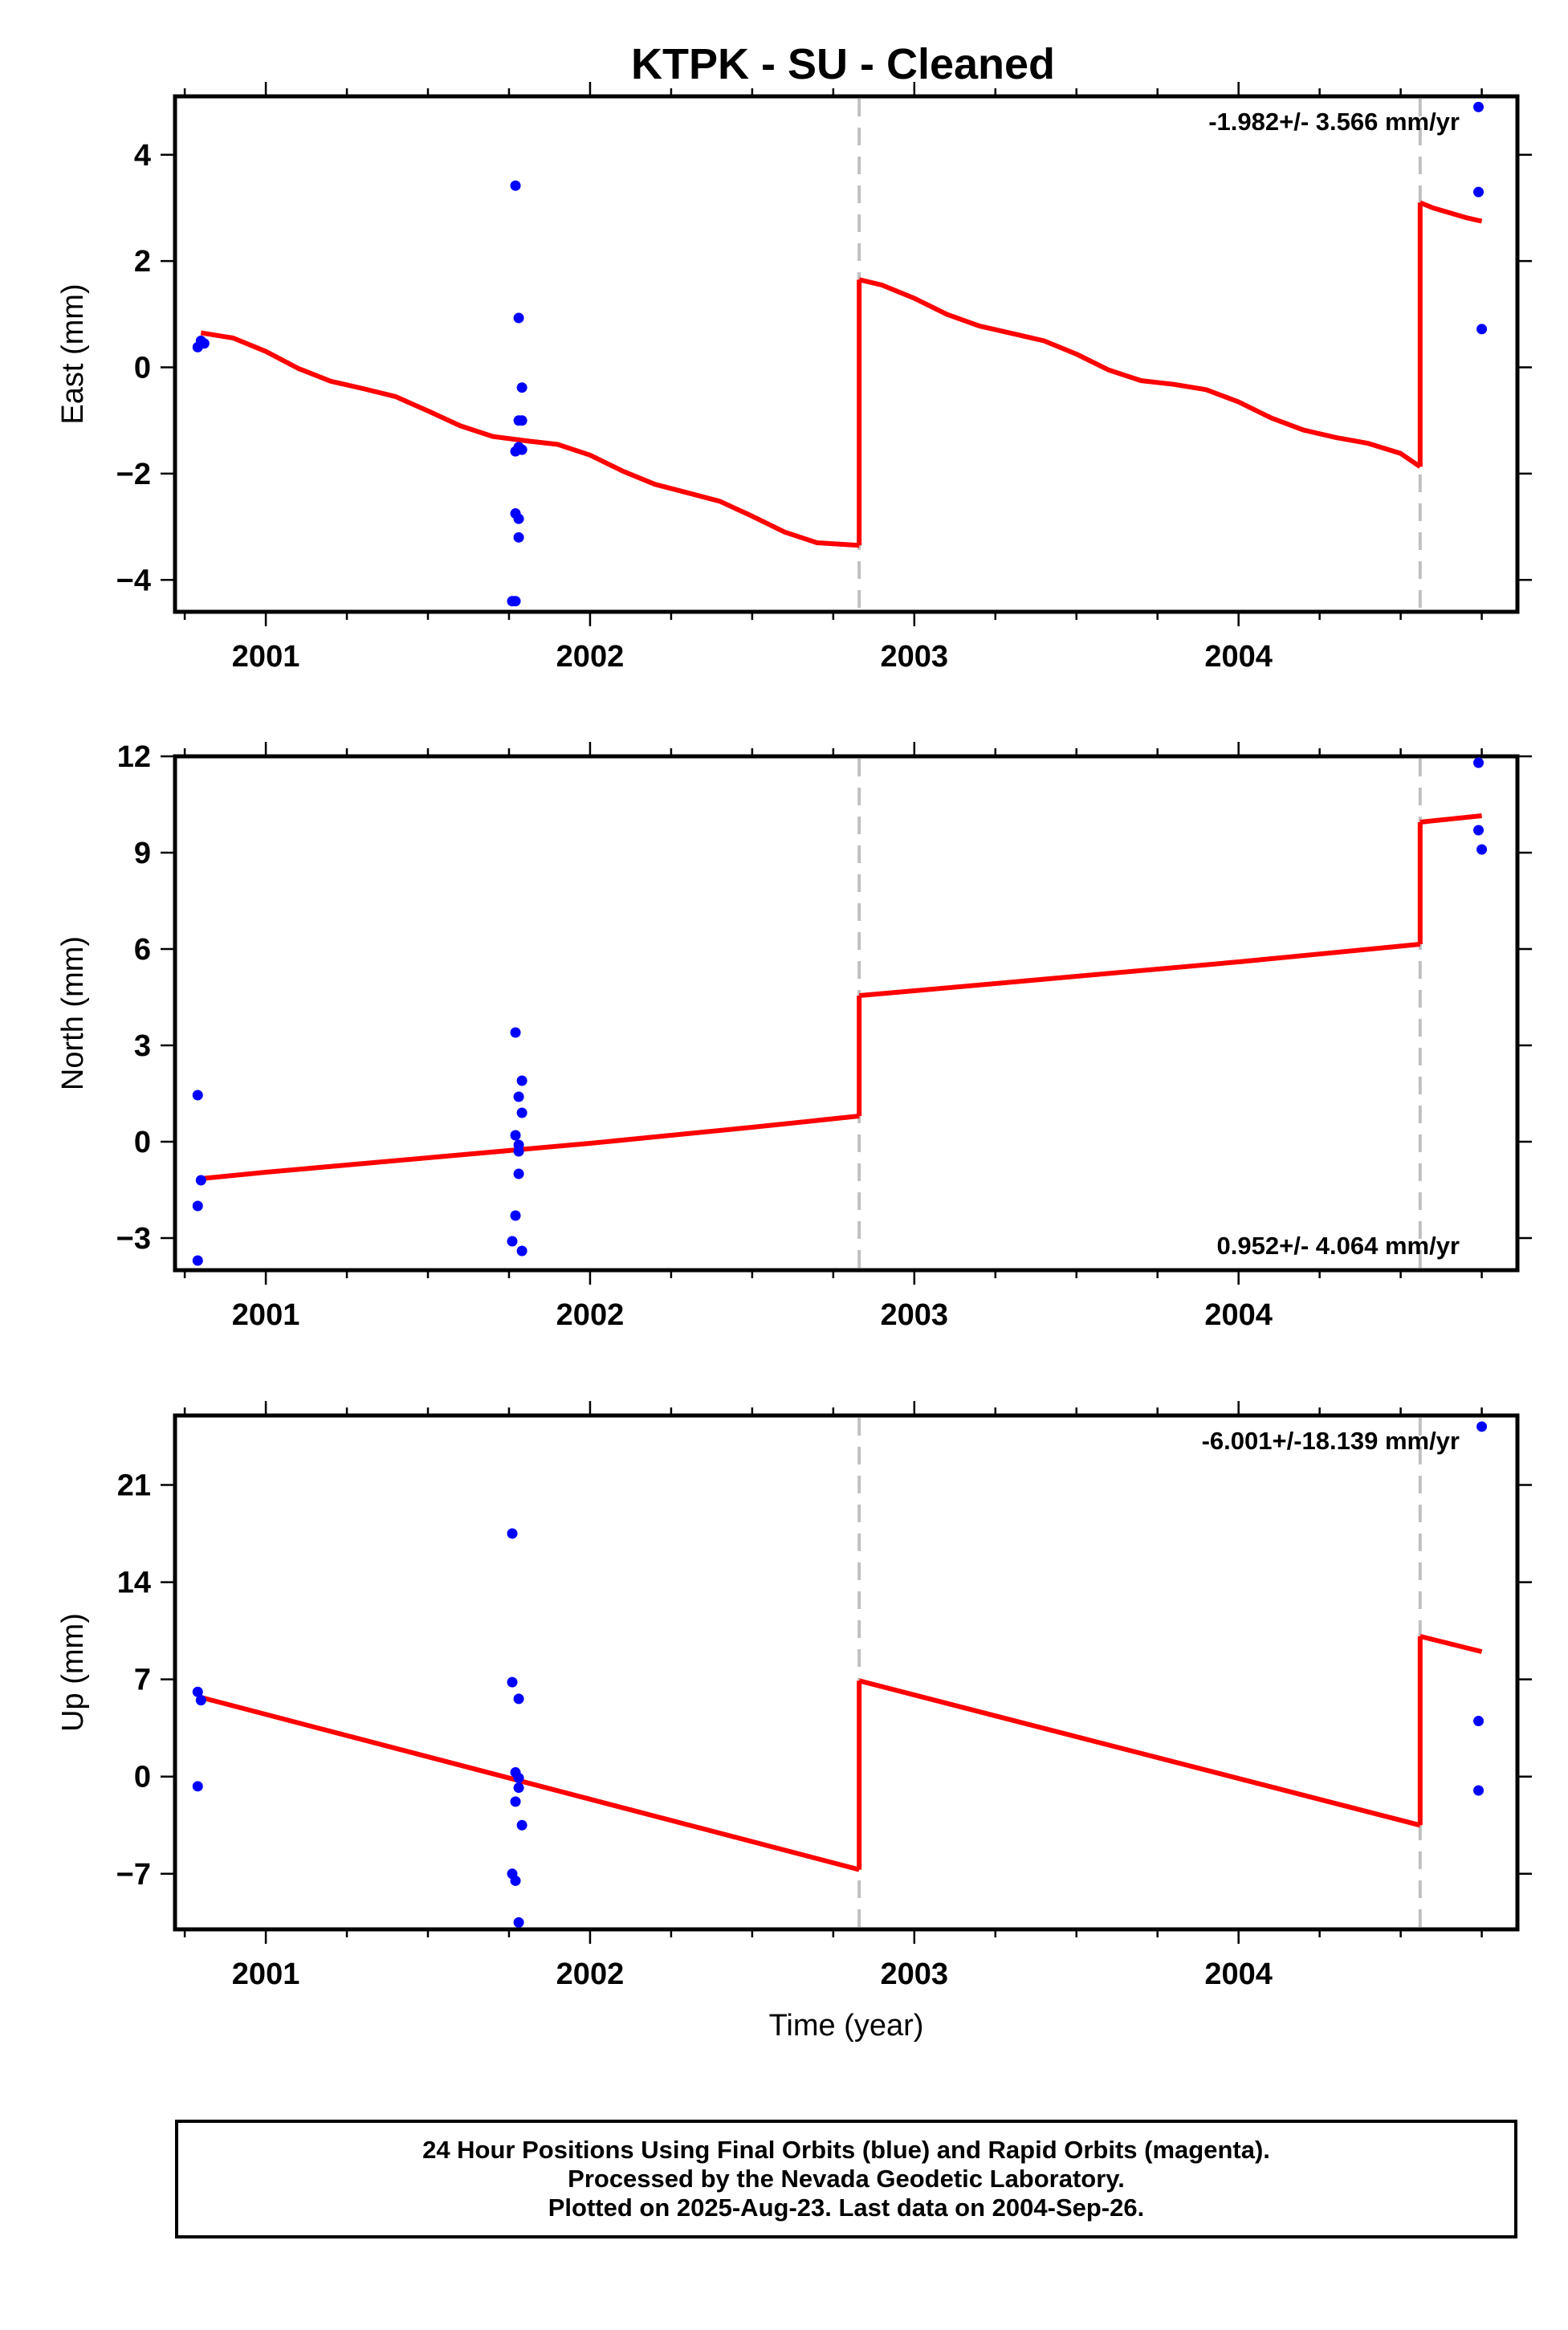 This screenshot has height=2330, width=1568. What do you see at coordinates (73, 1013) in the screenshot?
I see `north-y-axis-title: North (mm)` at bounding box center [73, 1013].